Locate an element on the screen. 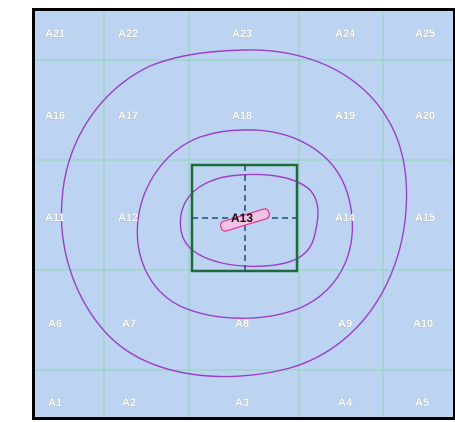  cell-label: A3 is located at coordinates (242, 403).